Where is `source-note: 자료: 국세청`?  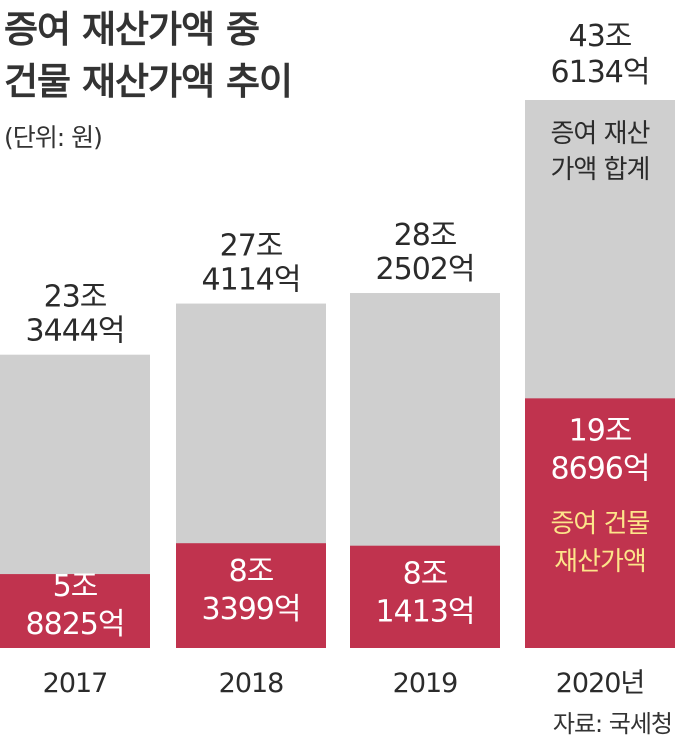
source-note: 자료: 국세청 is located at coordinates (612, 724).